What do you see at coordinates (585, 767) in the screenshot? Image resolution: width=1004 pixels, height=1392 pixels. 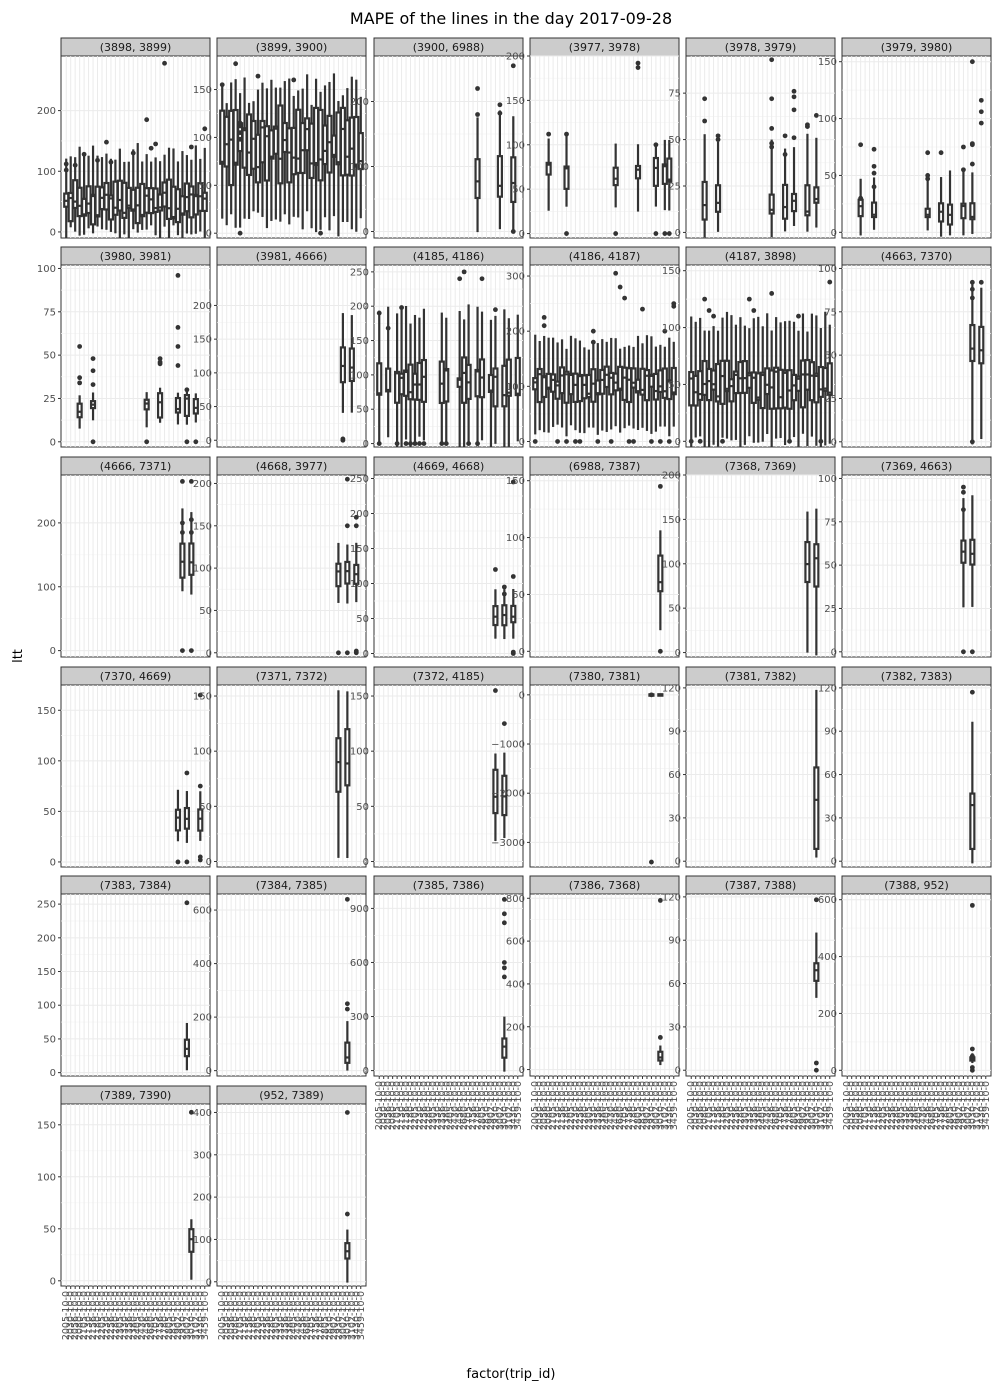 I see `facet-panel: (7380, 7381) −3000 −2000 −1000 0` at bounding box center [585, 767].